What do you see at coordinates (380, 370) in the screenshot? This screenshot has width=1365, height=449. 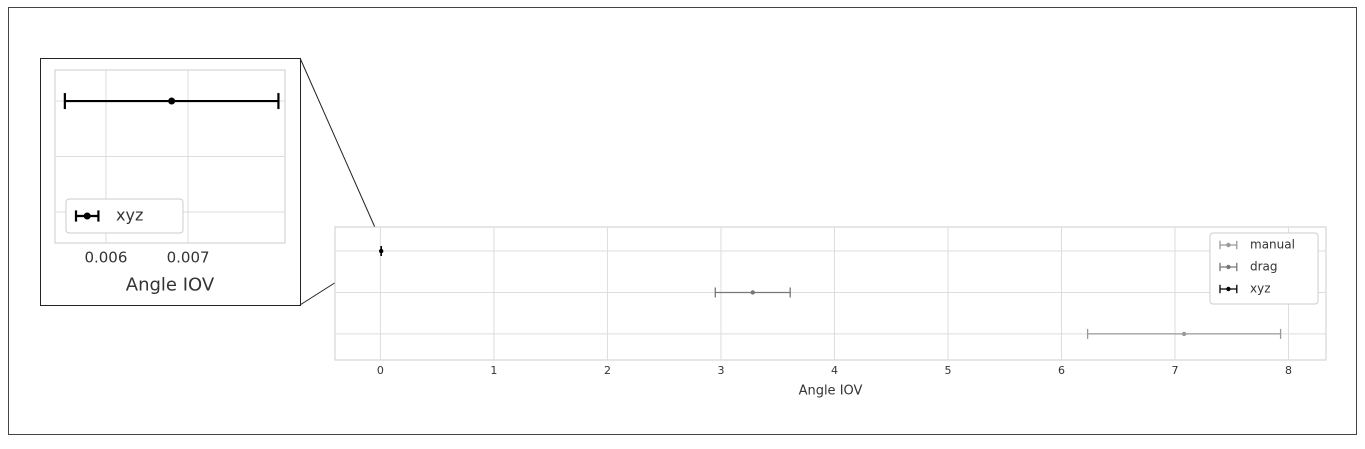 I see `x-tick-label: 0` at bounding box center [380, 370].